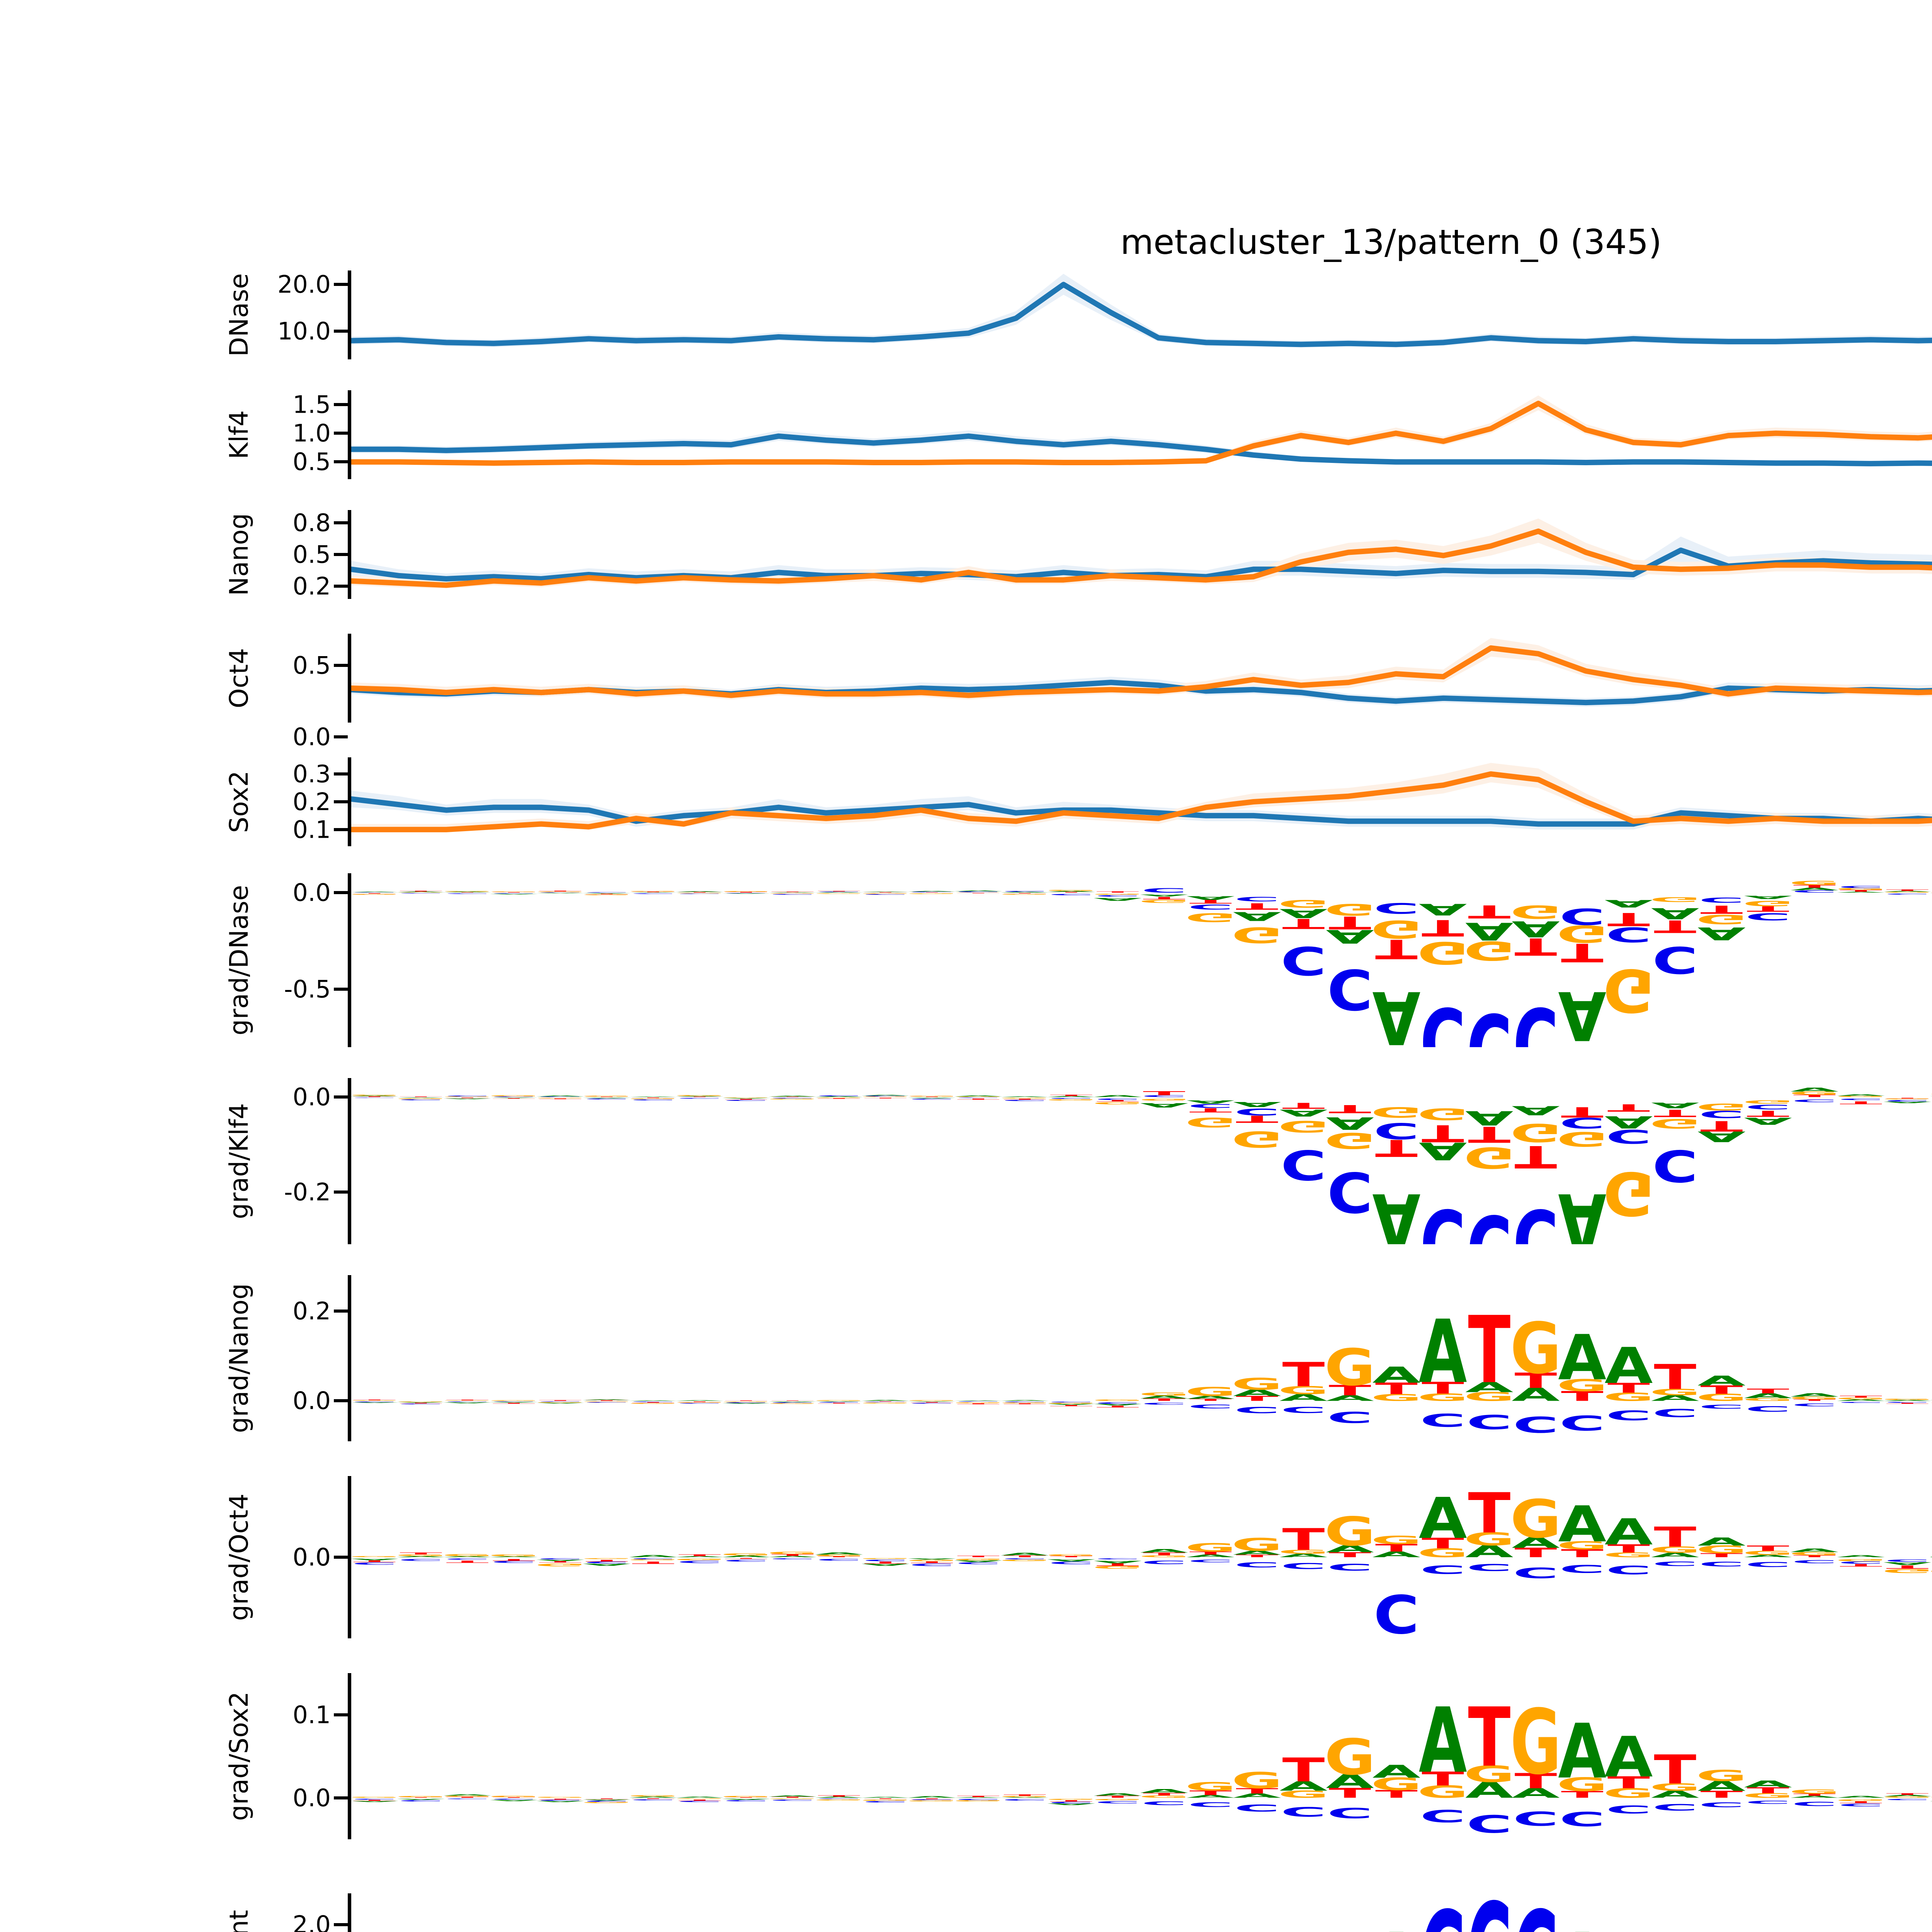  I want to click on y-tick-label: 0.2, so click(312, 586).